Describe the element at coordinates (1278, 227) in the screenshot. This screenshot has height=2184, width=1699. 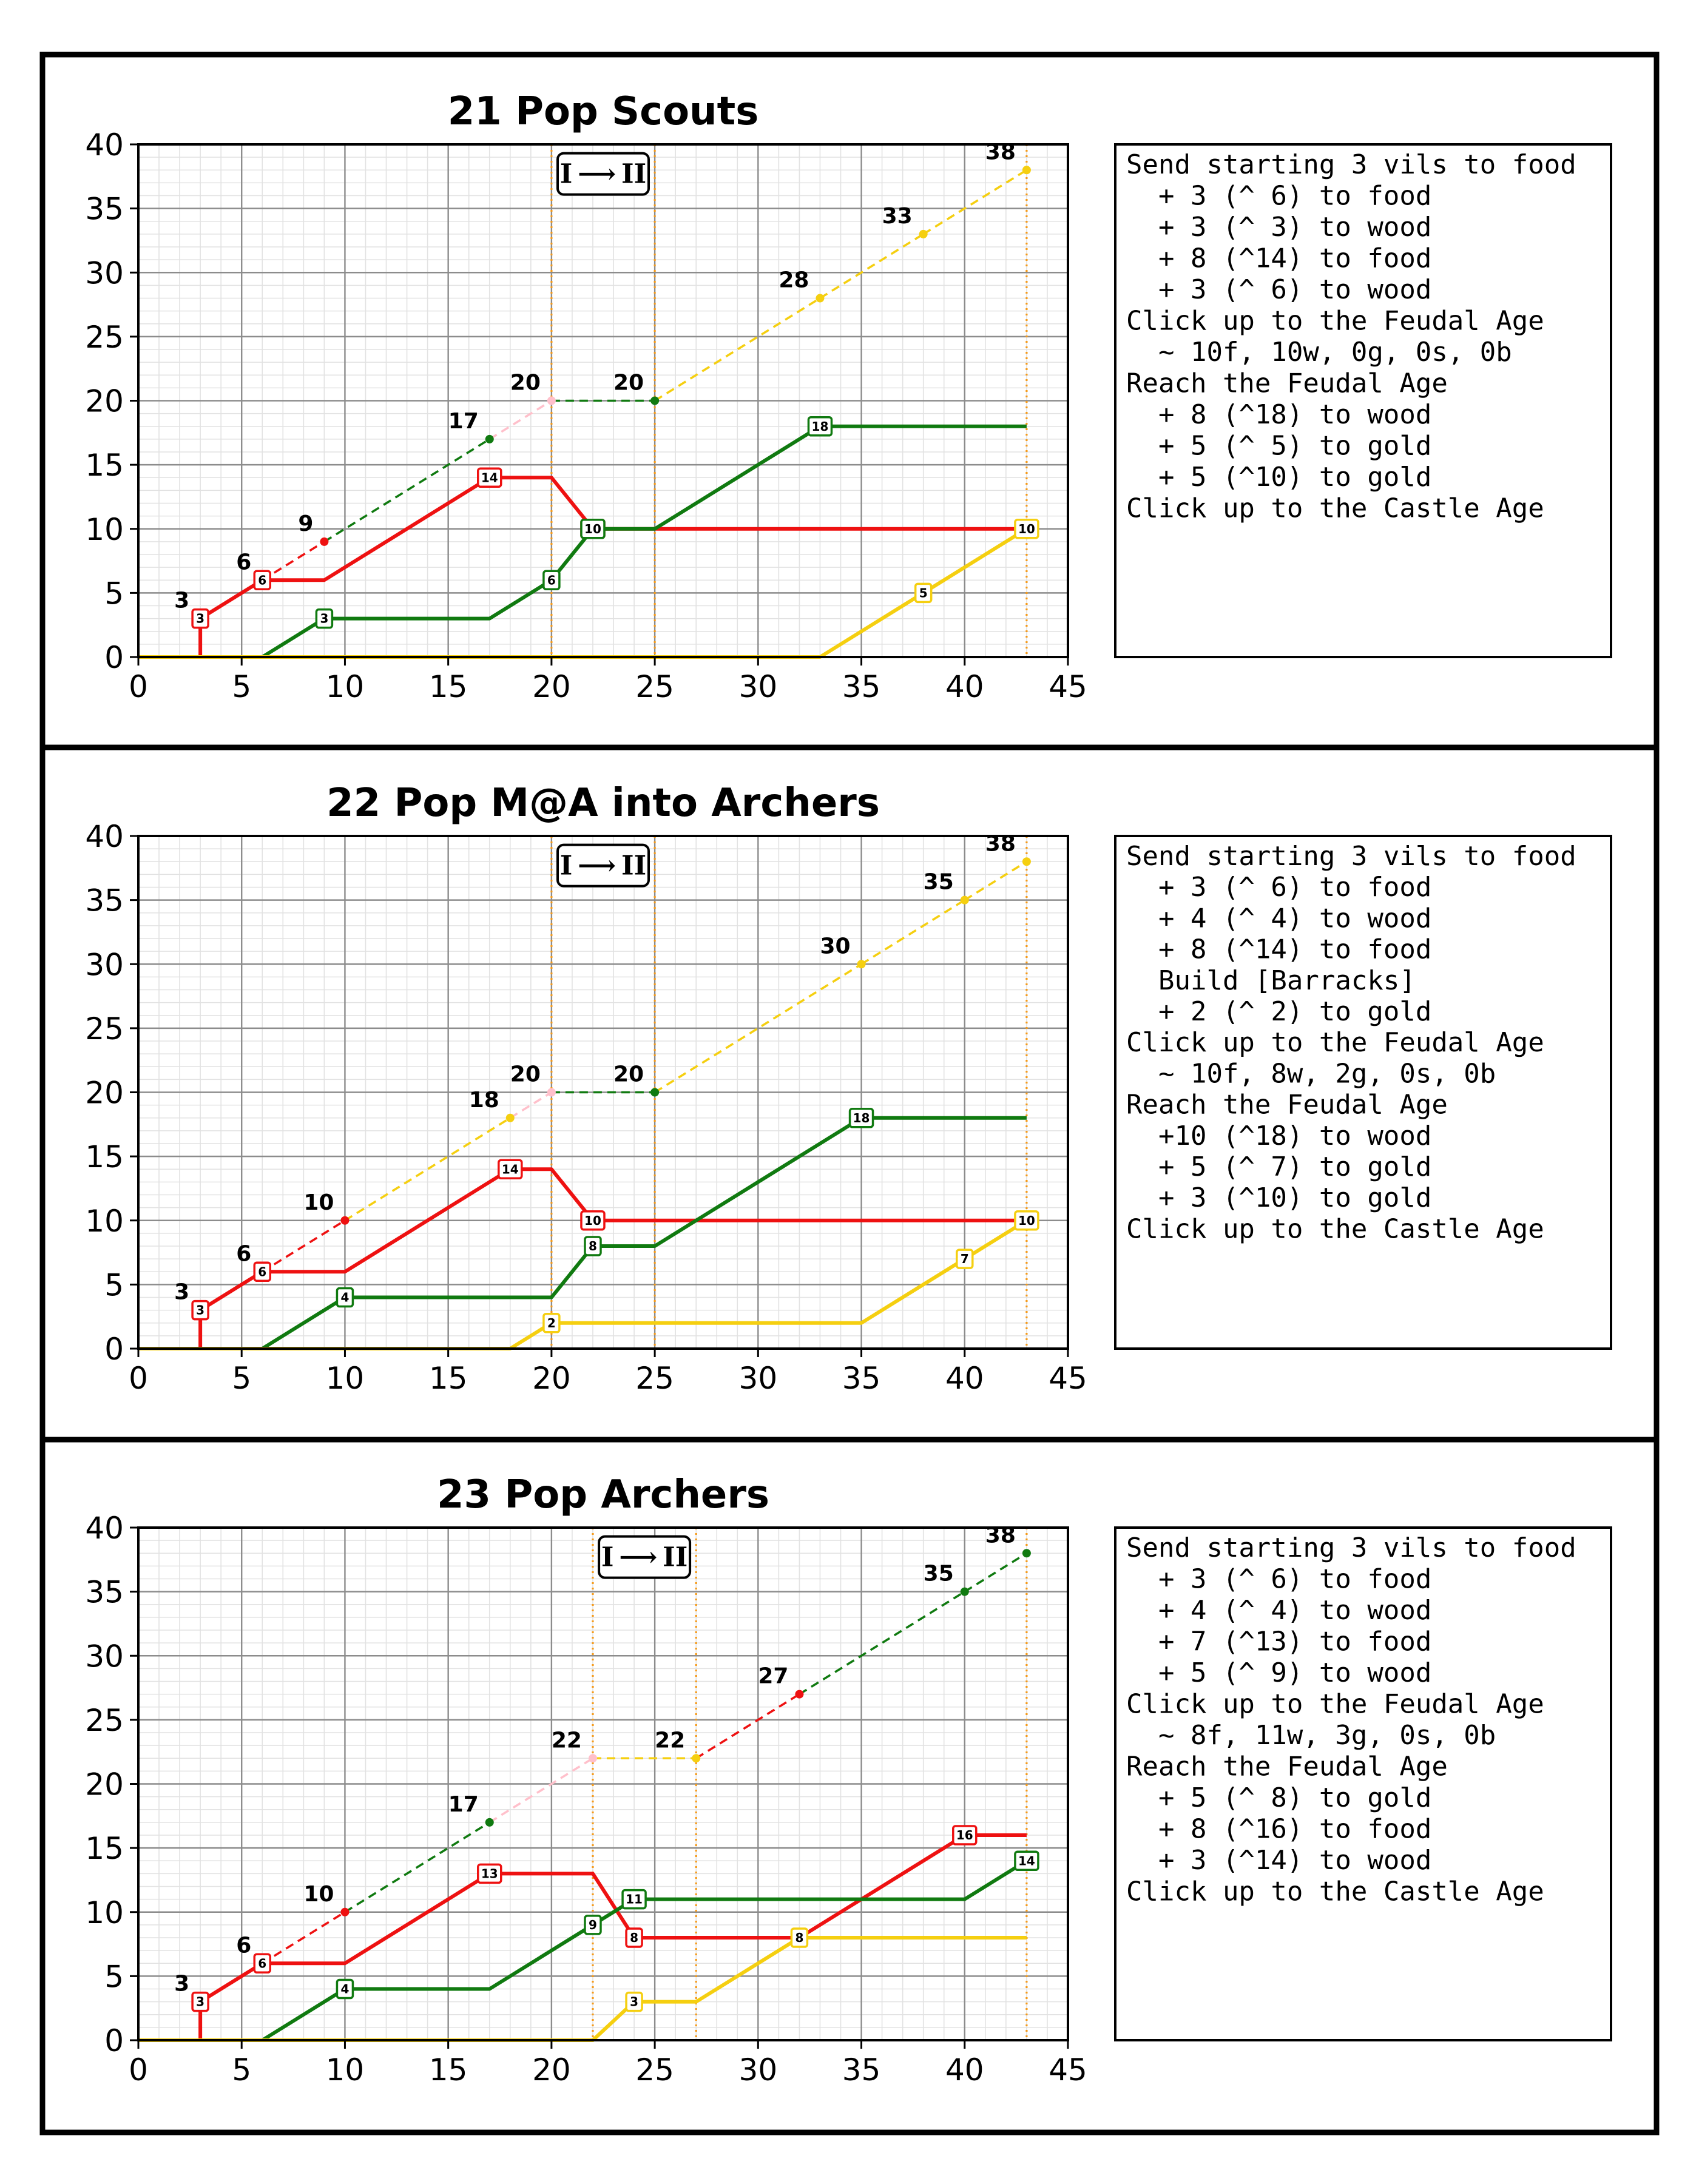
I see `build-order-line: + 3 (^ 3) to wood` at that location.